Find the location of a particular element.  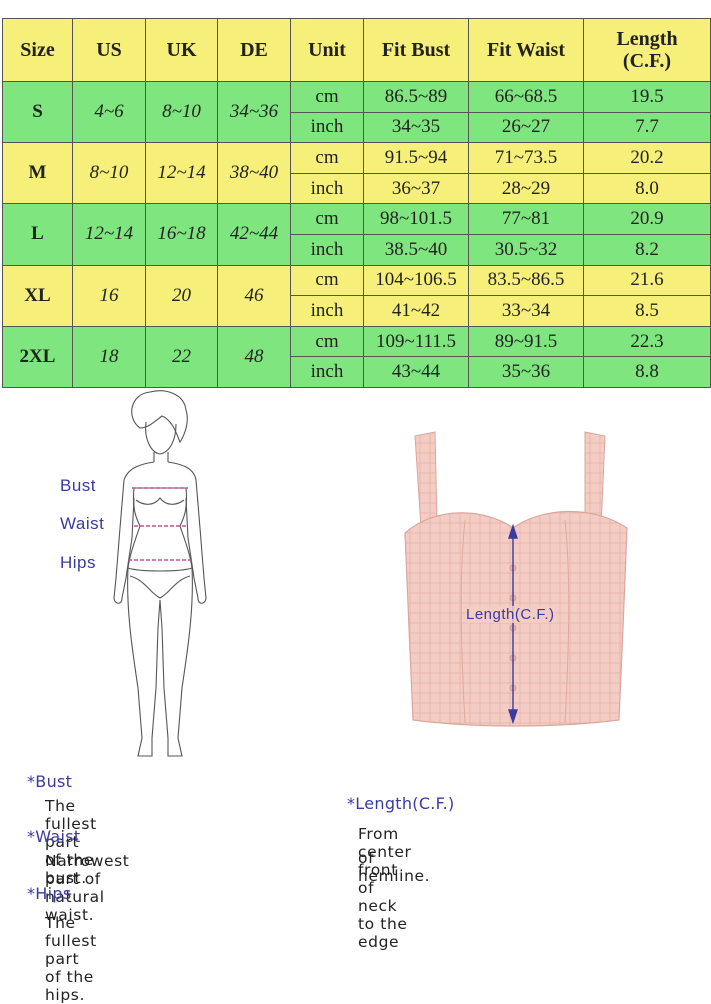

uk-cell: 12~14 is located at coordinates (181, 173).